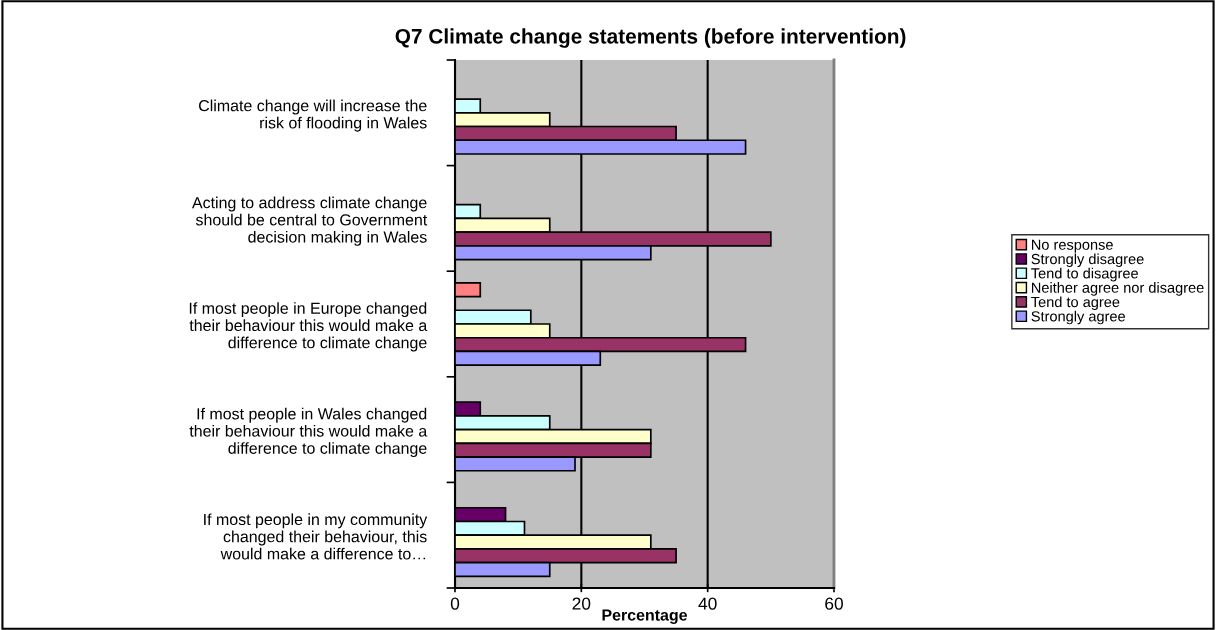  What do you see at coordinates (1075, 303) in the screenshot?
I see `legend-label: Tend to agree` at bounding box center [1075, 303].